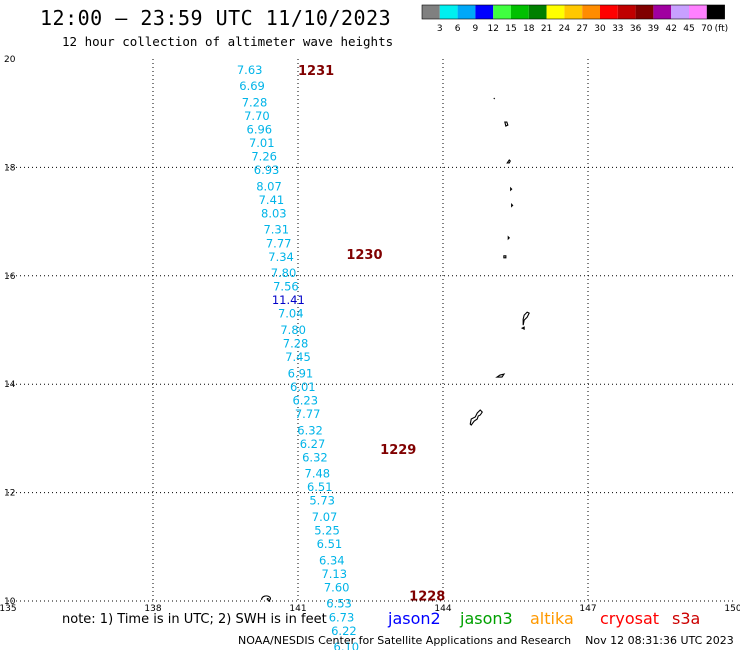  What do you see at coordinates (546, 29) in the screenshot?
I see `color-scale-label: 21` at bounding box center [546, 29].